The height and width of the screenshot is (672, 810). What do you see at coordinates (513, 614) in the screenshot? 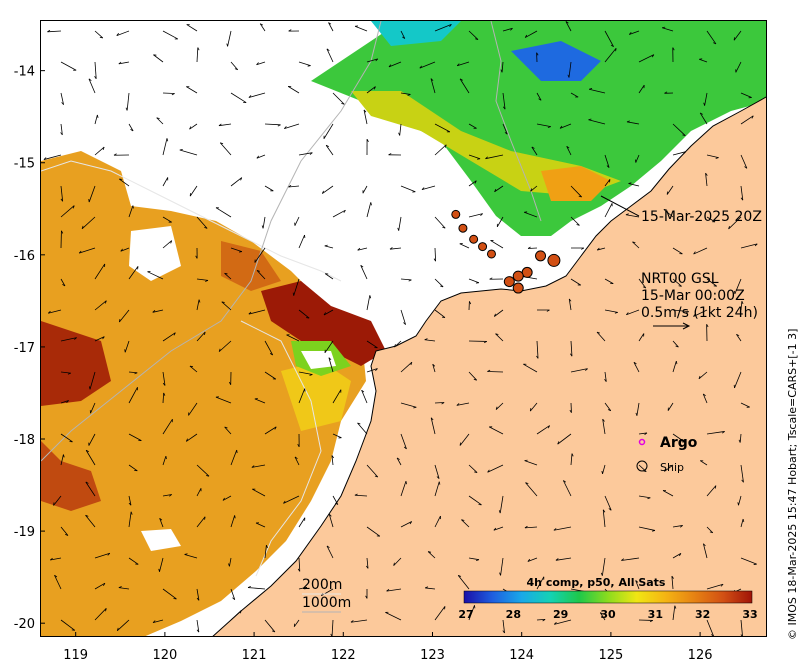
I see `colorbar-tick-label: 28` at bounding box center [513, 614].